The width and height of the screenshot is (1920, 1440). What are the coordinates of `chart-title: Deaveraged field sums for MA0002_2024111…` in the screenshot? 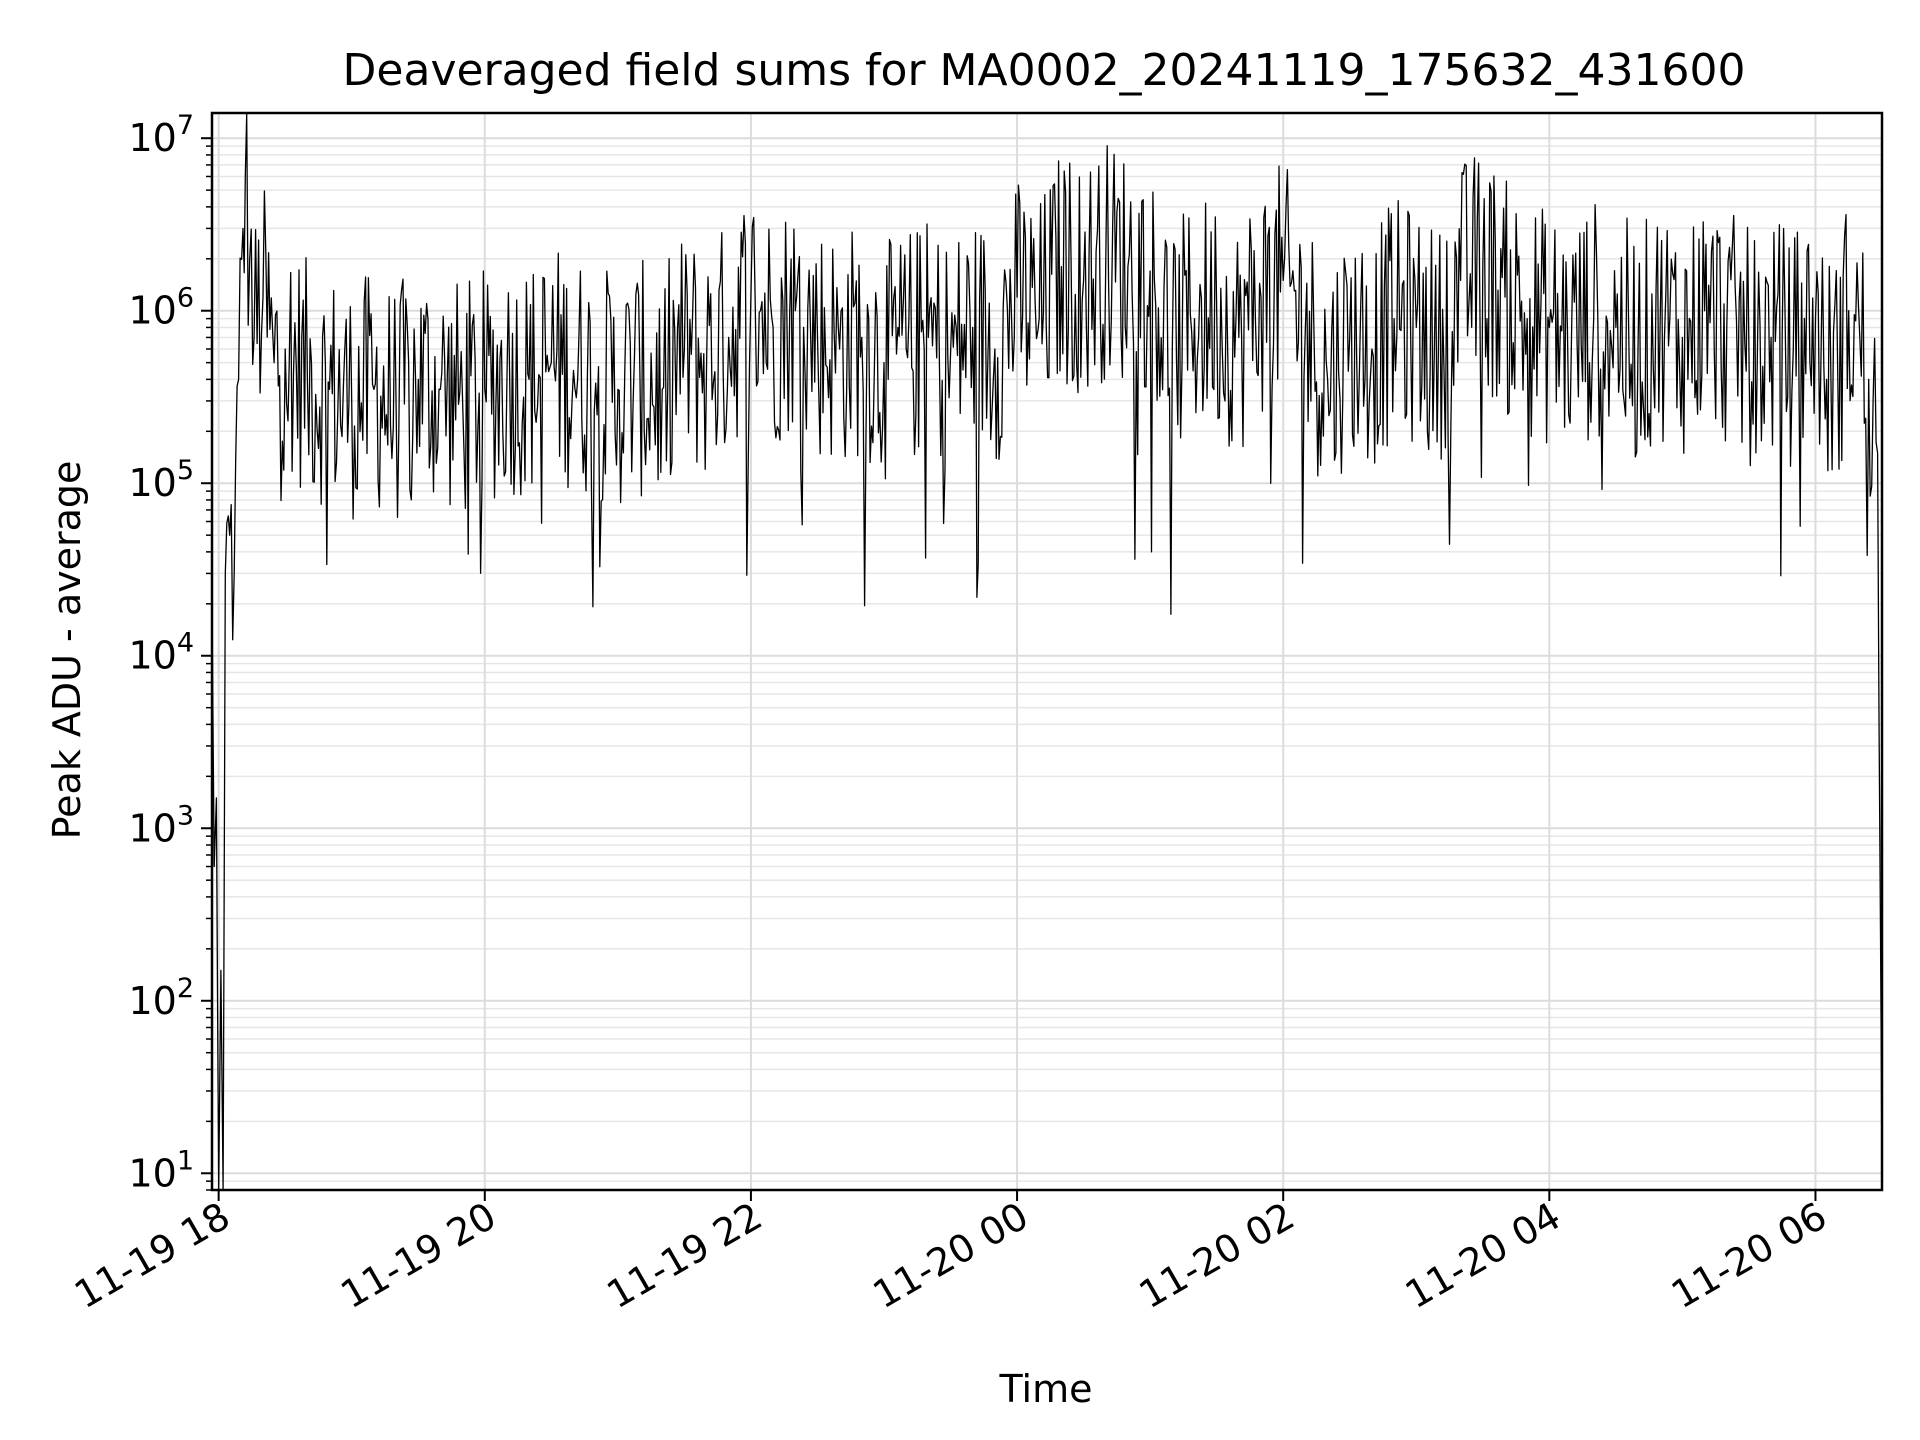 It's located at (1044, 70).